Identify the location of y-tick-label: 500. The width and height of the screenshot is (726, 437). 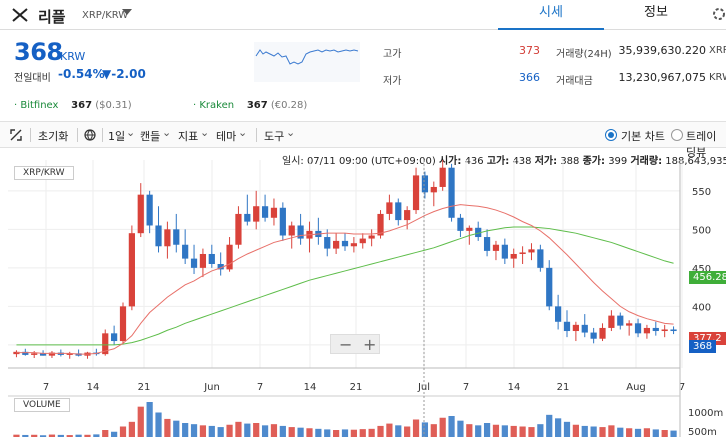
(701, 230).